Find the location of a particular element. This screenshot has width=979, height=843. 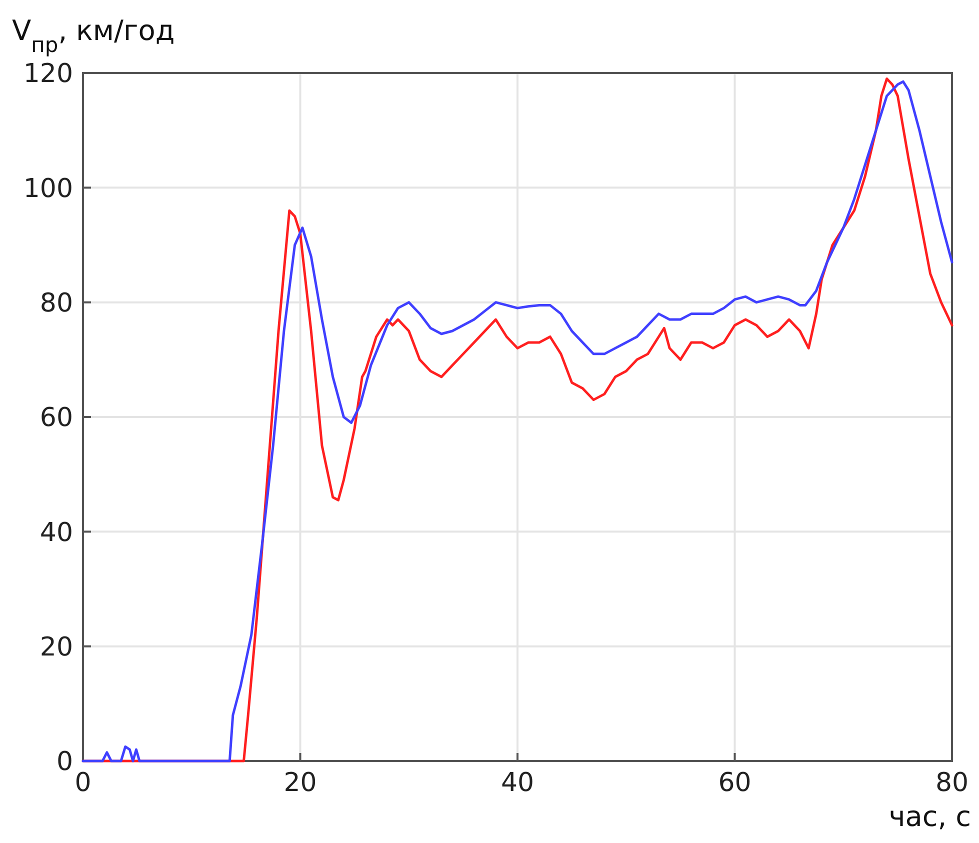

y-axis-title: V$_{пр}$, км/год is located at coordinates (93, 35).